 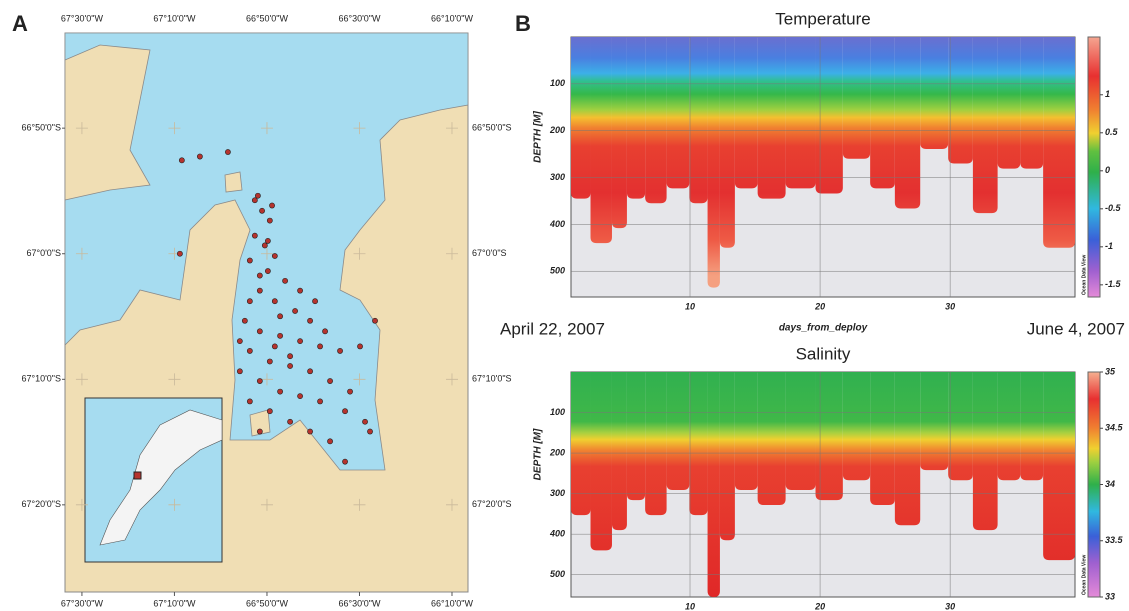 What do you see at coordinates (1107, 170) in the screenshot?
I see `colorbar-label: 0` at bounding box center [1107, 170].